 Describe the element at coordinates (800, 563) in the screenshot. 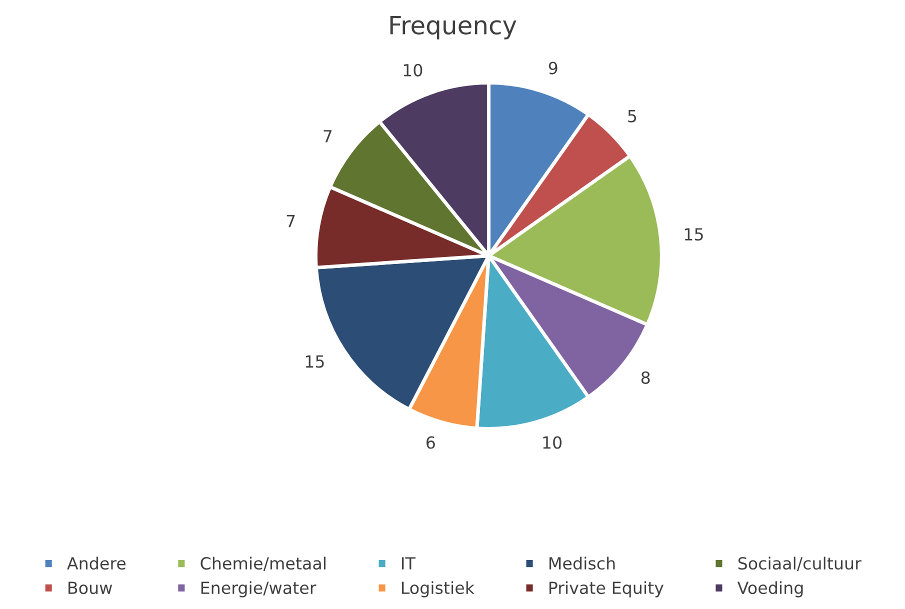

I see `legend-label: Sociaal/cultuur` at that location.